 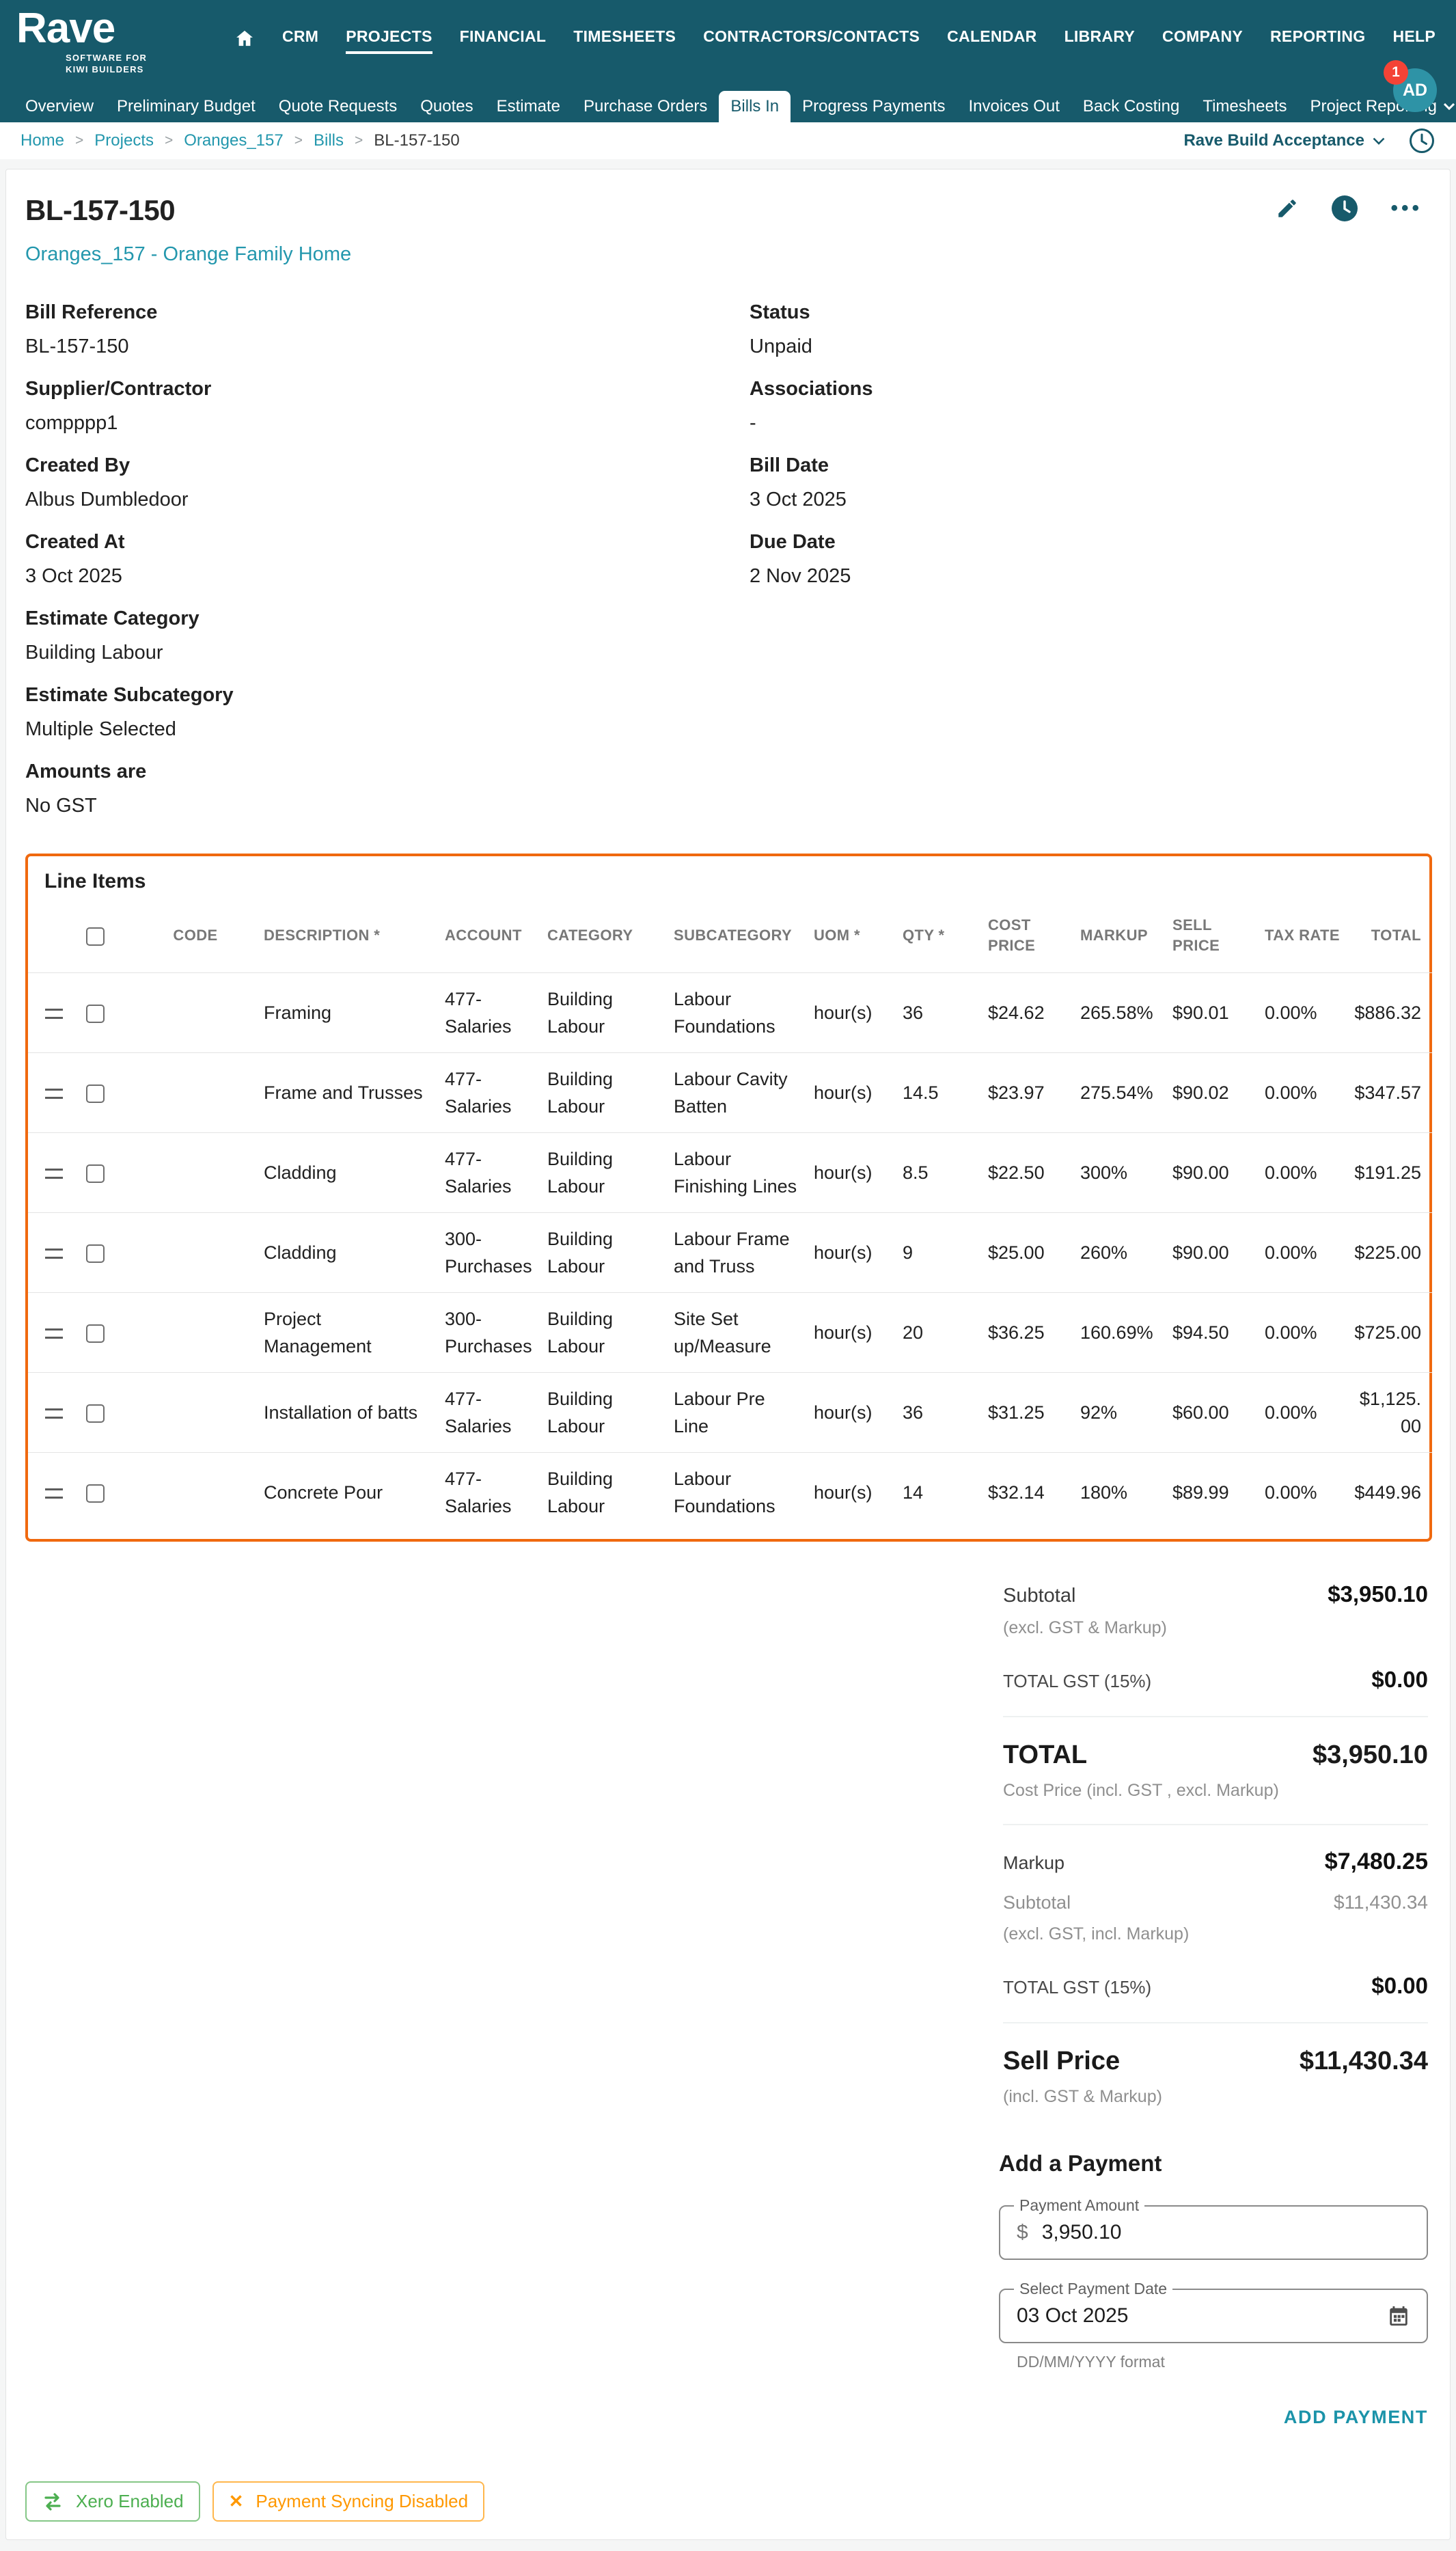 What do you see at coordinates (1119, 1332) in the screenshot?
I see `cell-markup: 160.69%` at bounding box center [1119, 1332].